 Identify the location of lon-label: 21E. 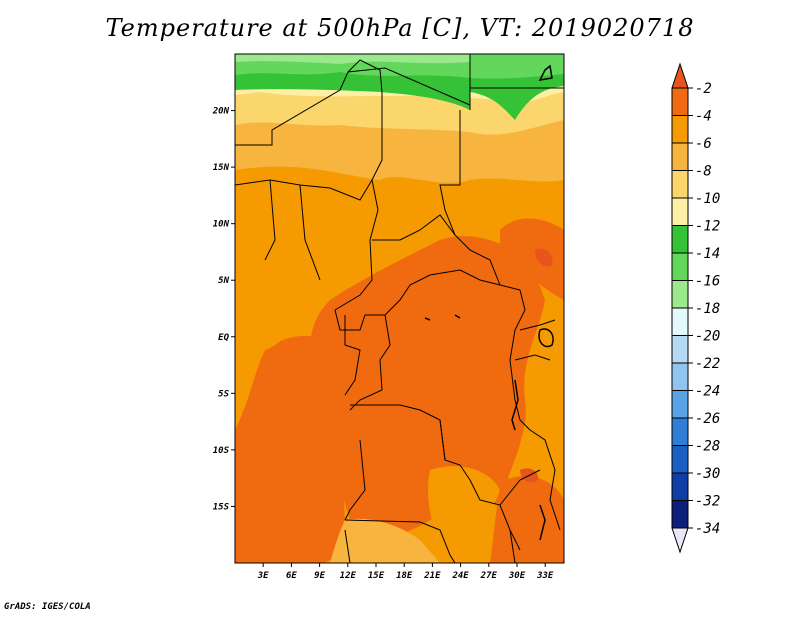
(432, 576).